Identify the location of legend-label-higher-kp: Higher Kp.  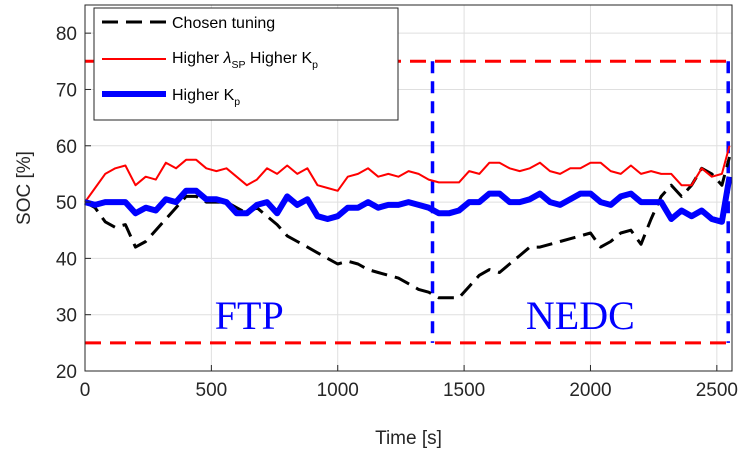
(206, 97).